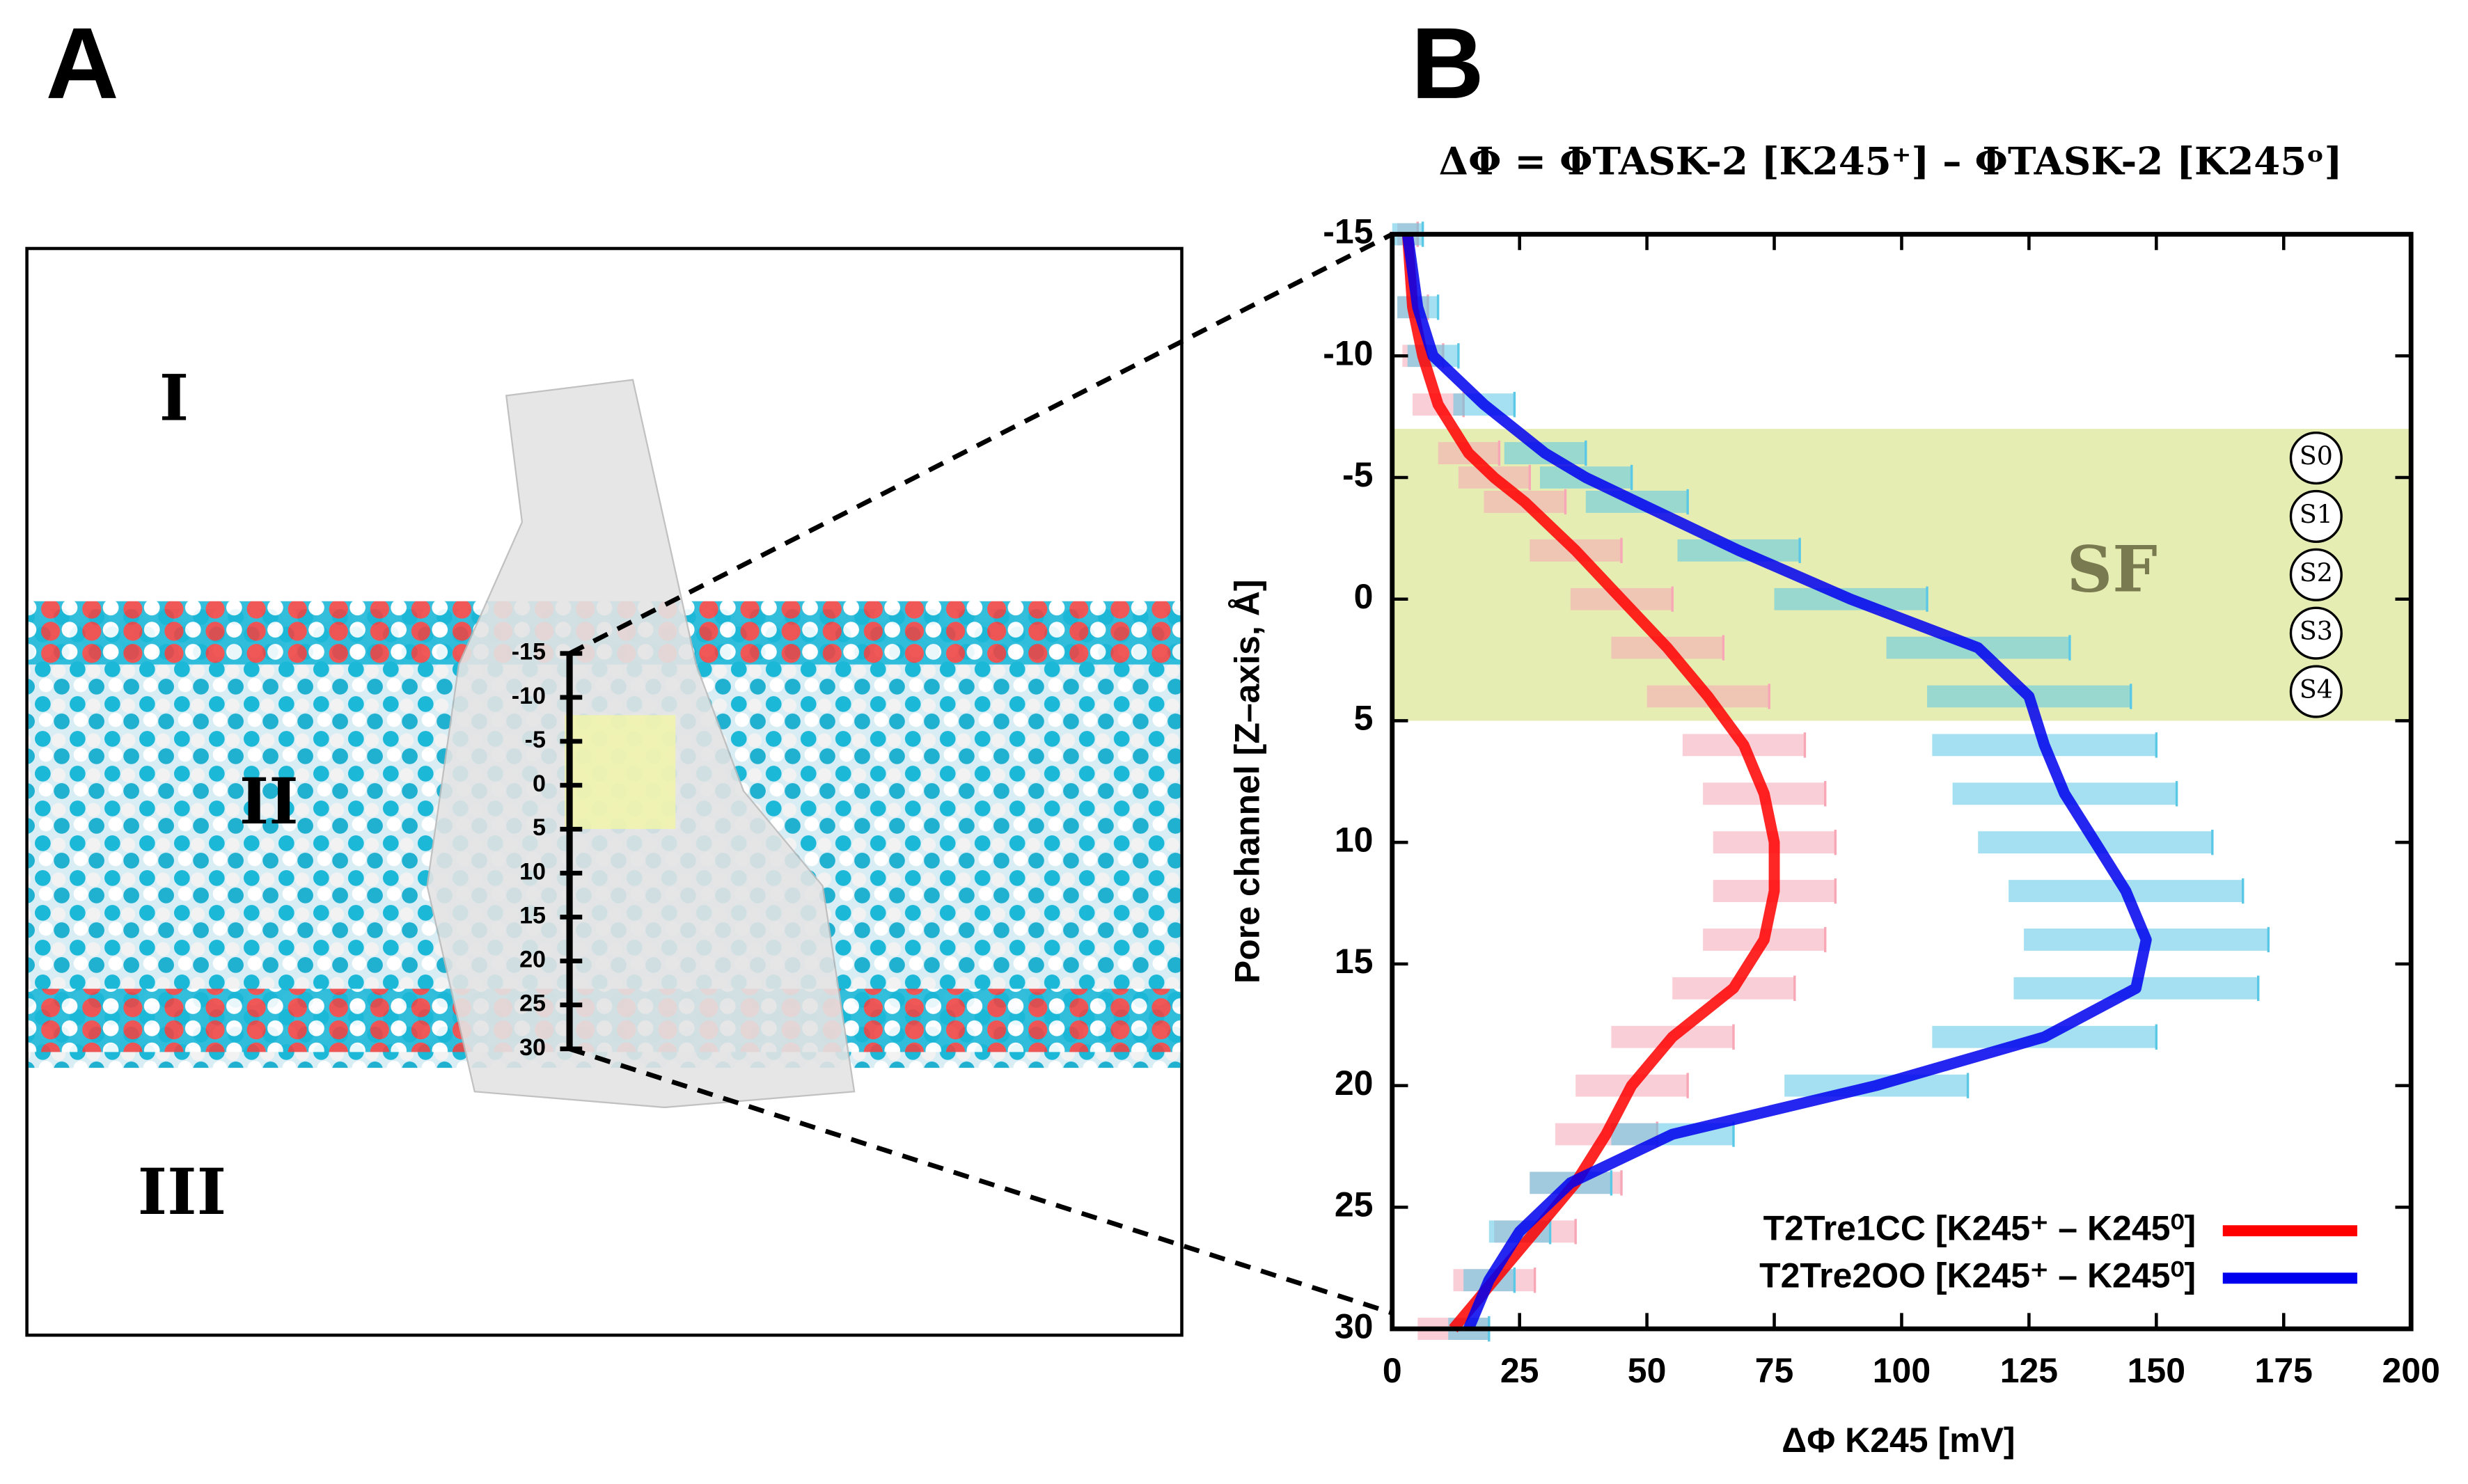 The height and width of the screenshot is (1484, 2468). I want to click on scale-label: 20, so click(532, 960).